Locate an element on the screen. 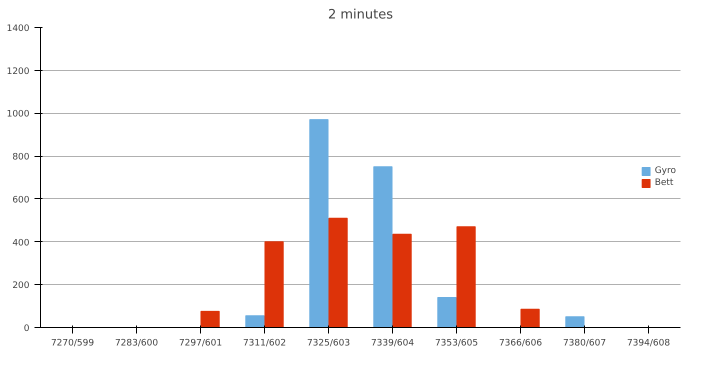 Image resolution: width=714 pixels, height=375 pixels. y-tick-label: 600 is located at coordinates (21, 200).